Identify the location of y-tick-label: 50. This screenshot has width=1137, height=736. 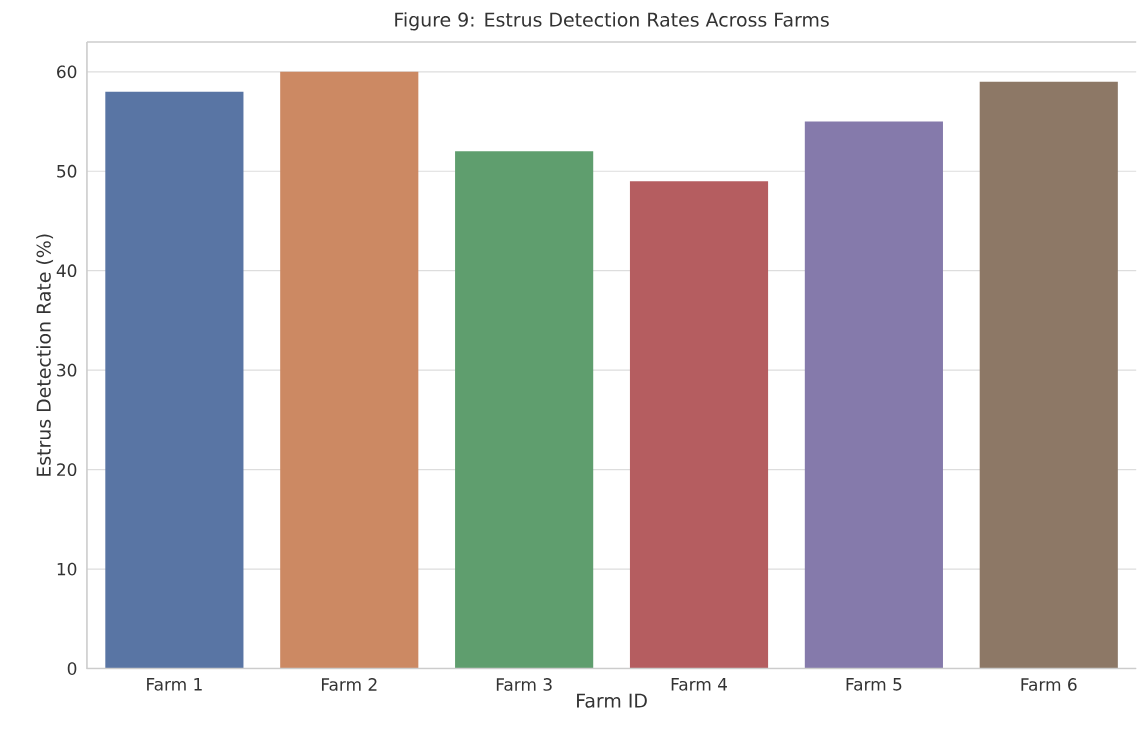
(67, 171).